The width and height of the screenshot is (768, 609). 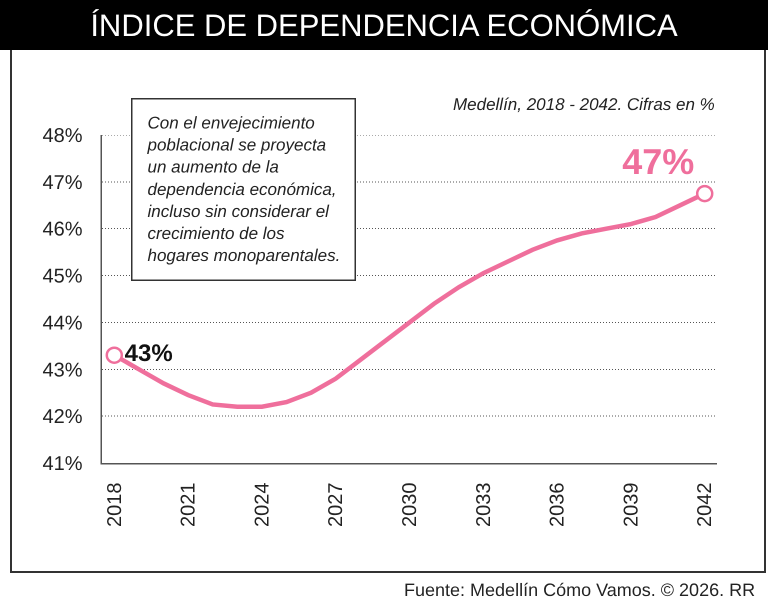 I want to click on x-tick-label: 2042, so click(x=705, y=504).